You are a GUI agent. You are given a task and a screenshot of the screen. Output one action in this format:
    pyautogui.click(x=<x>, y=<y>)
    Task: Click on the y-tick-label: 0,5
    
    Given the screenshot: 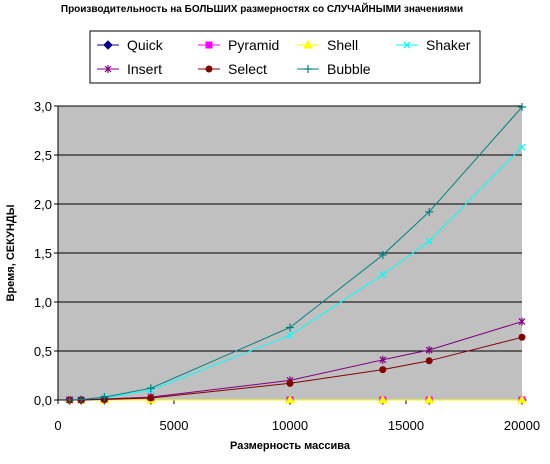 What is the action you would take?
    pyautogui.click(x=43, y=351)
    